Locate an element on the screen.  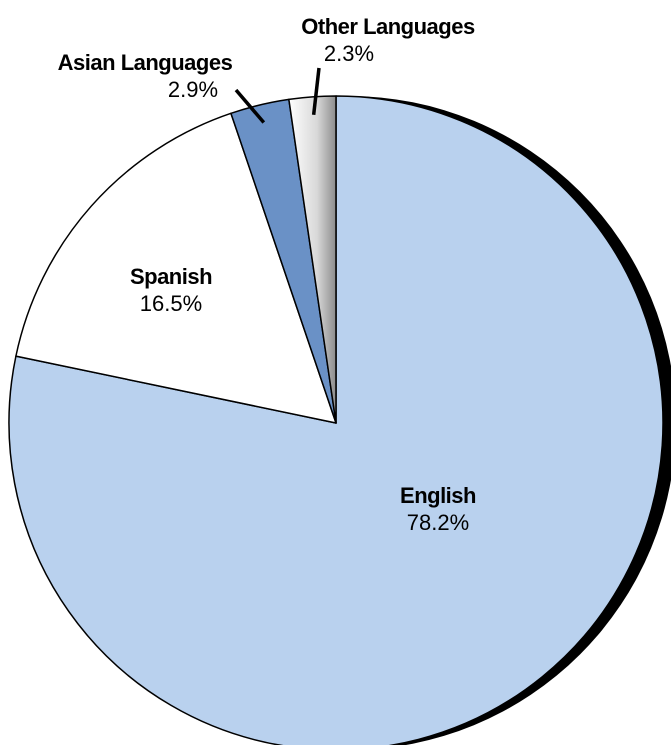
leader-asian-languages is located at coordinates (250, 106).